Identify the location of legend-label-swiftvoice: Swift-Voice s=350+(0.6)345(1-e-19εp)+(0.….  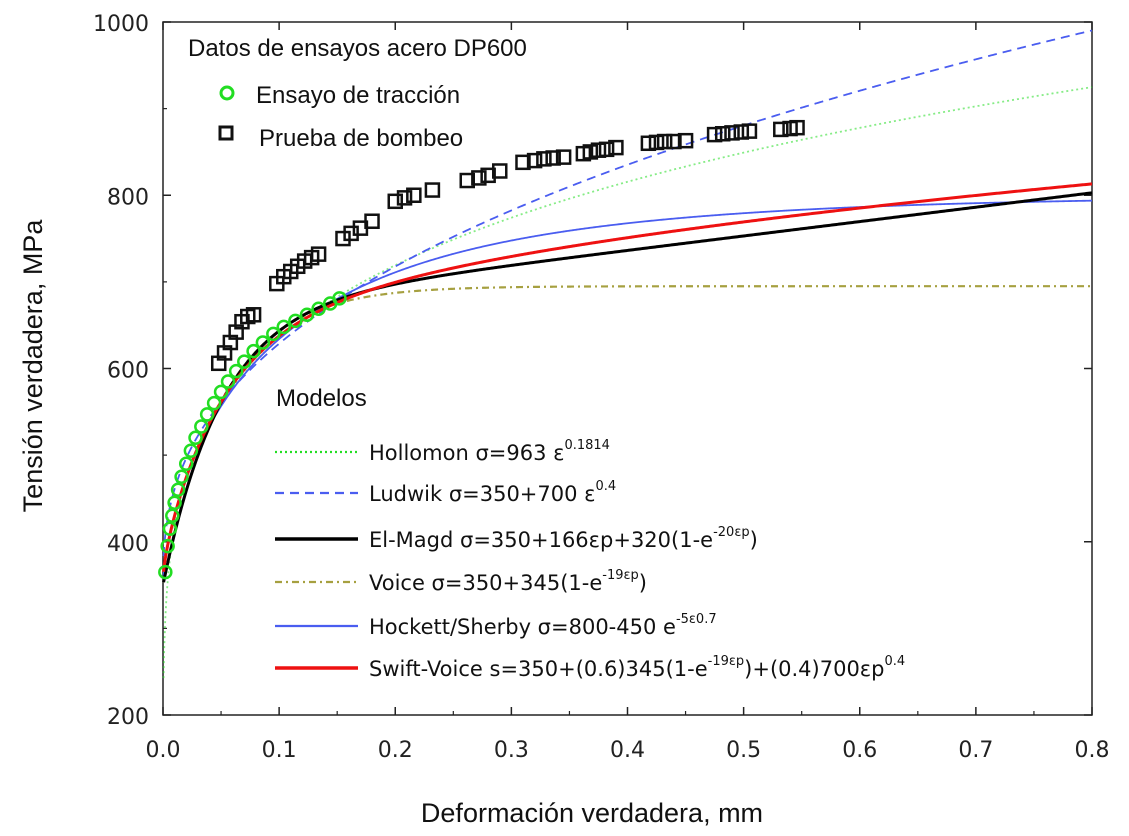
(637, 667).